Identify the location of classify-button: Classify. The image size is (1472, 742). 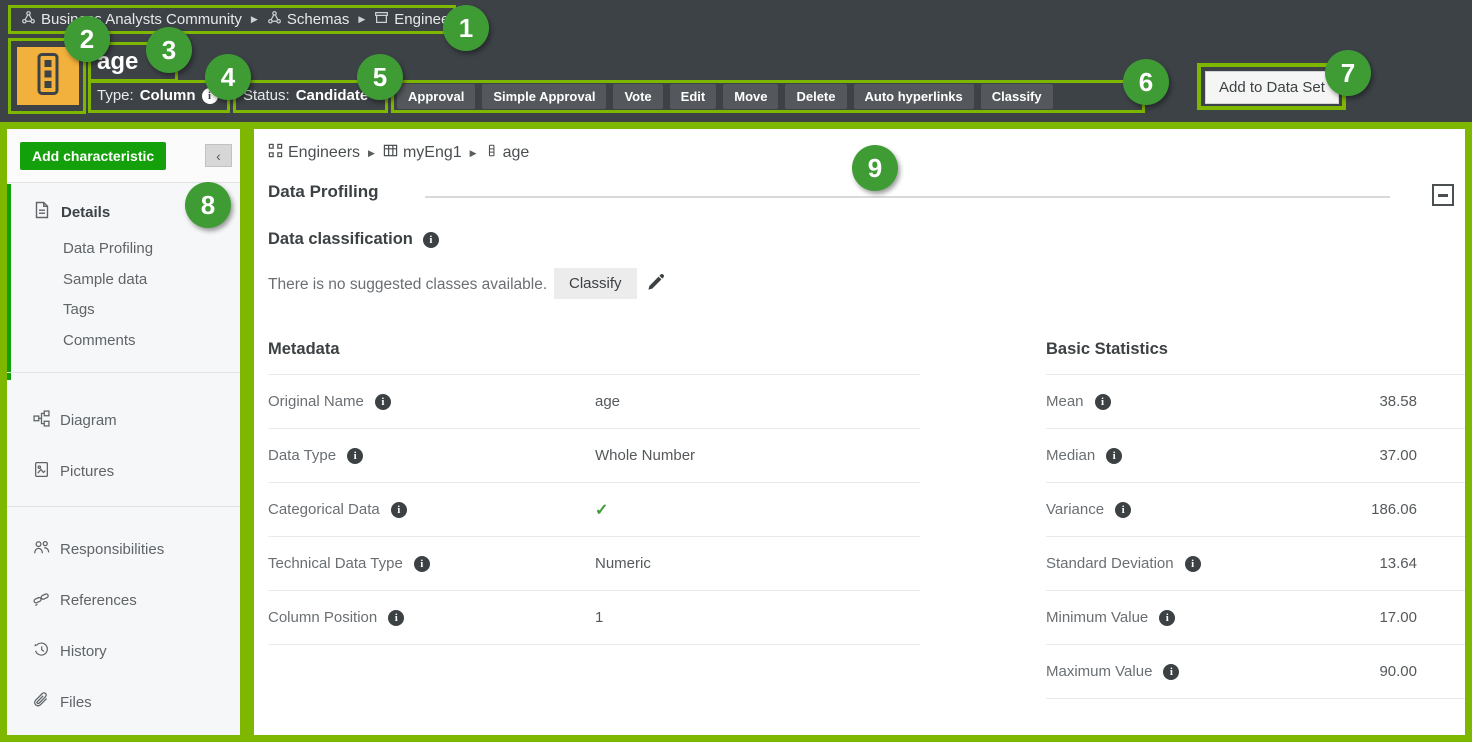
(595, 283).